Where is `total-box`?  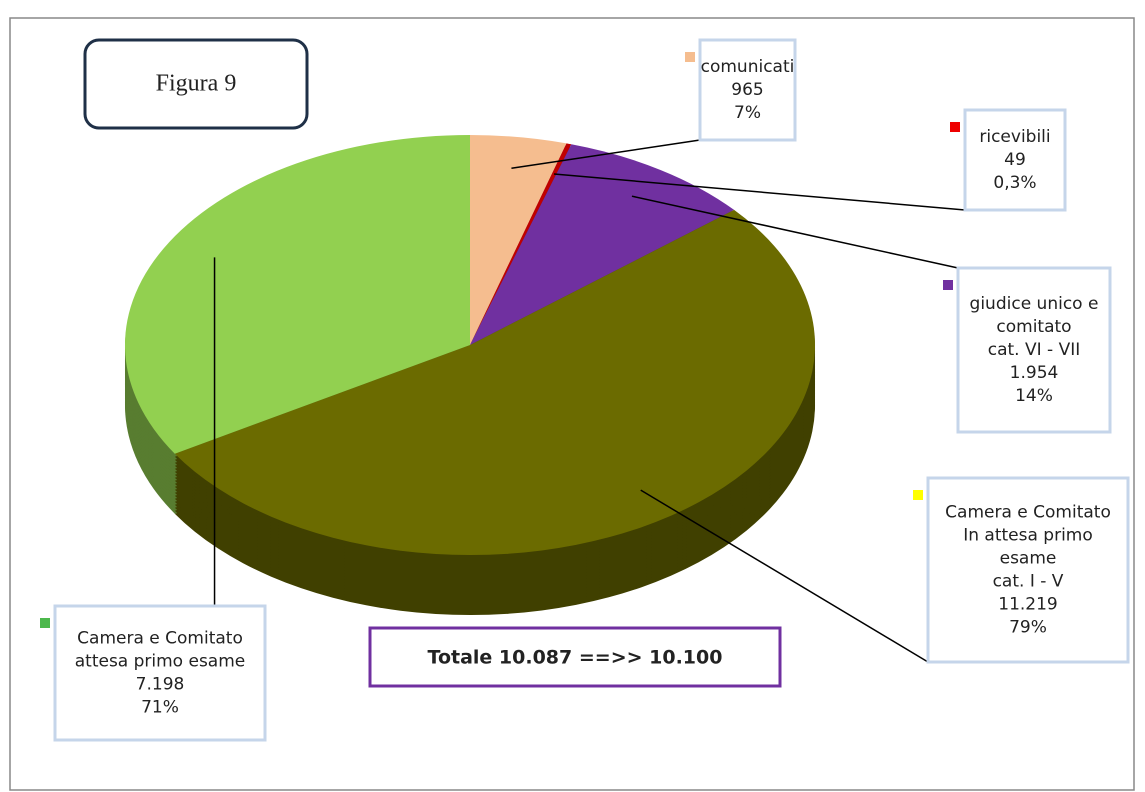
total-box is located at coordinates (575, 657).